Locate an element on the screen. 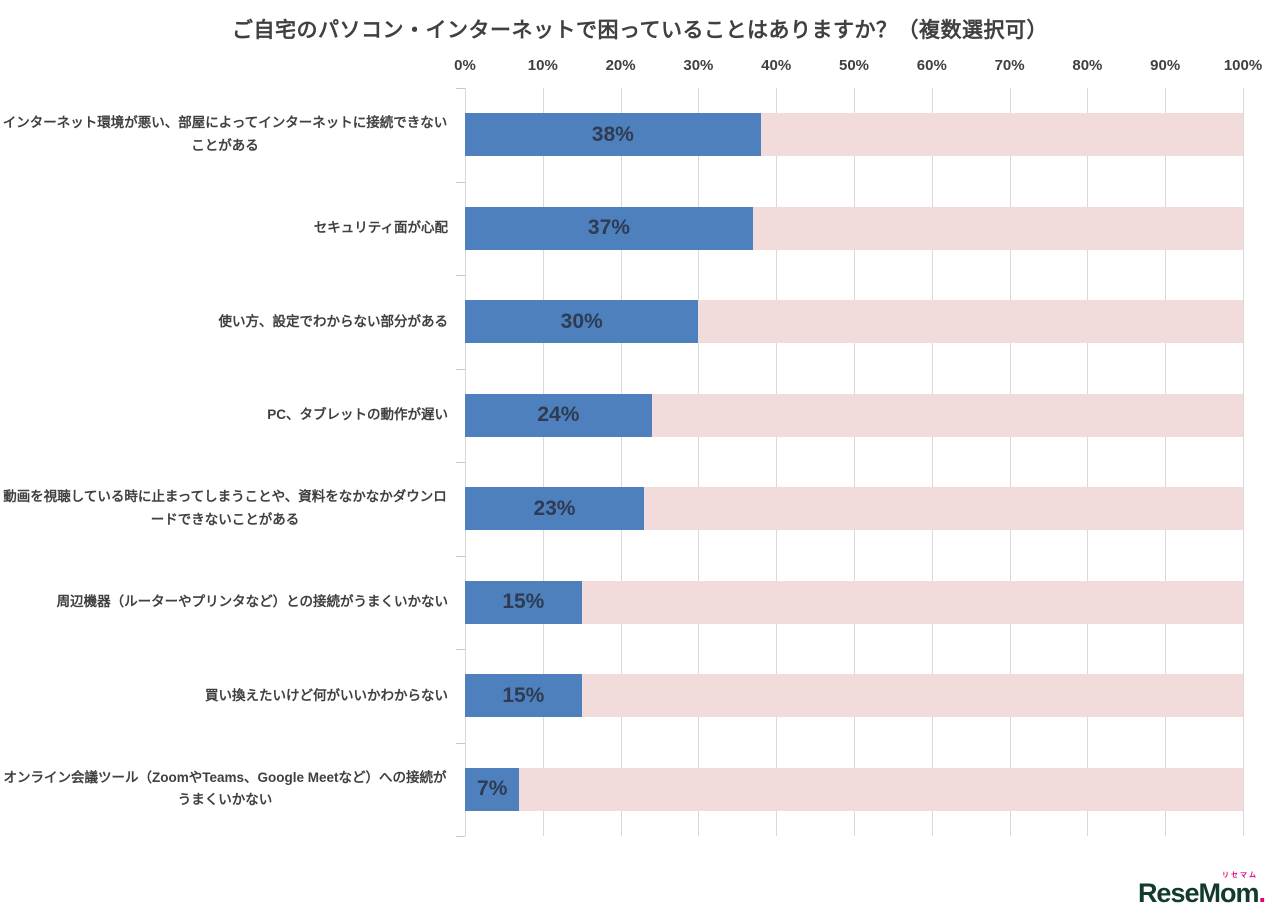  value-label: 30% is located at coordinates (581, 321).